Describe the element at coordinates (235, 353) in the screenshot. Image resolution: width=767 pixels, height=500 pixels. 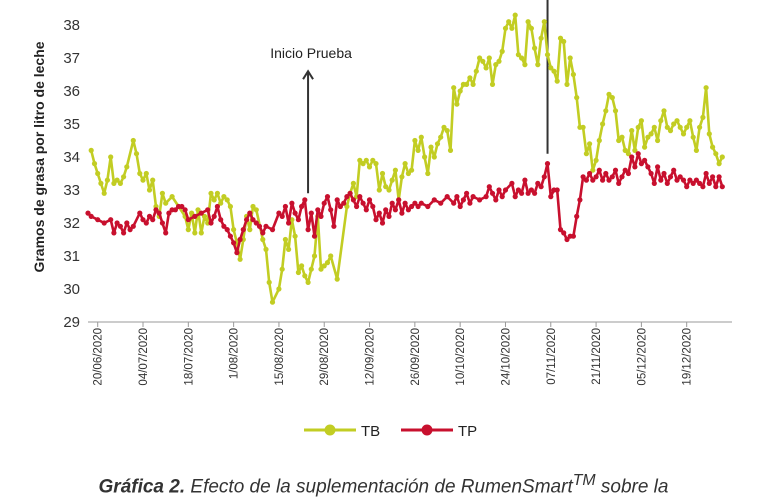
I see `x-tick-label: 1/08/2020` at that location.